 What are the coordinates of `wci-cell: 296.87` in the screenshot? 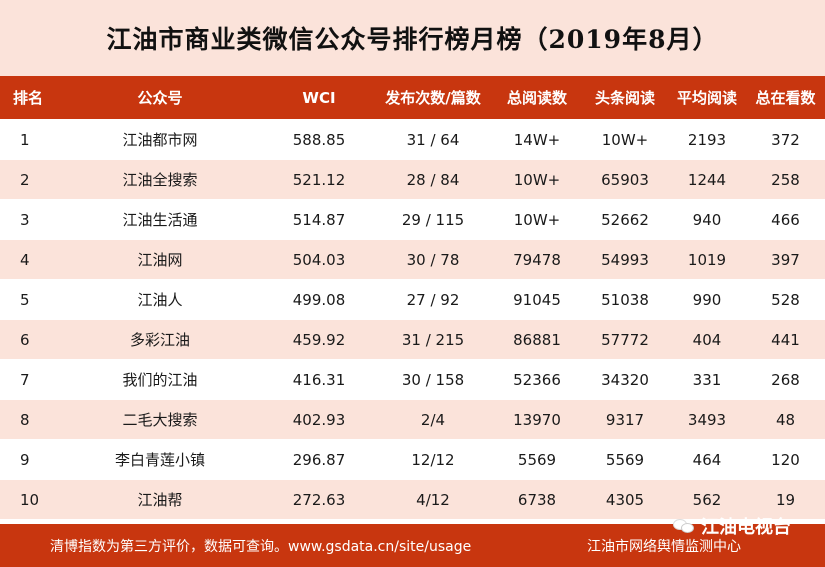 It's located at (319, 459).